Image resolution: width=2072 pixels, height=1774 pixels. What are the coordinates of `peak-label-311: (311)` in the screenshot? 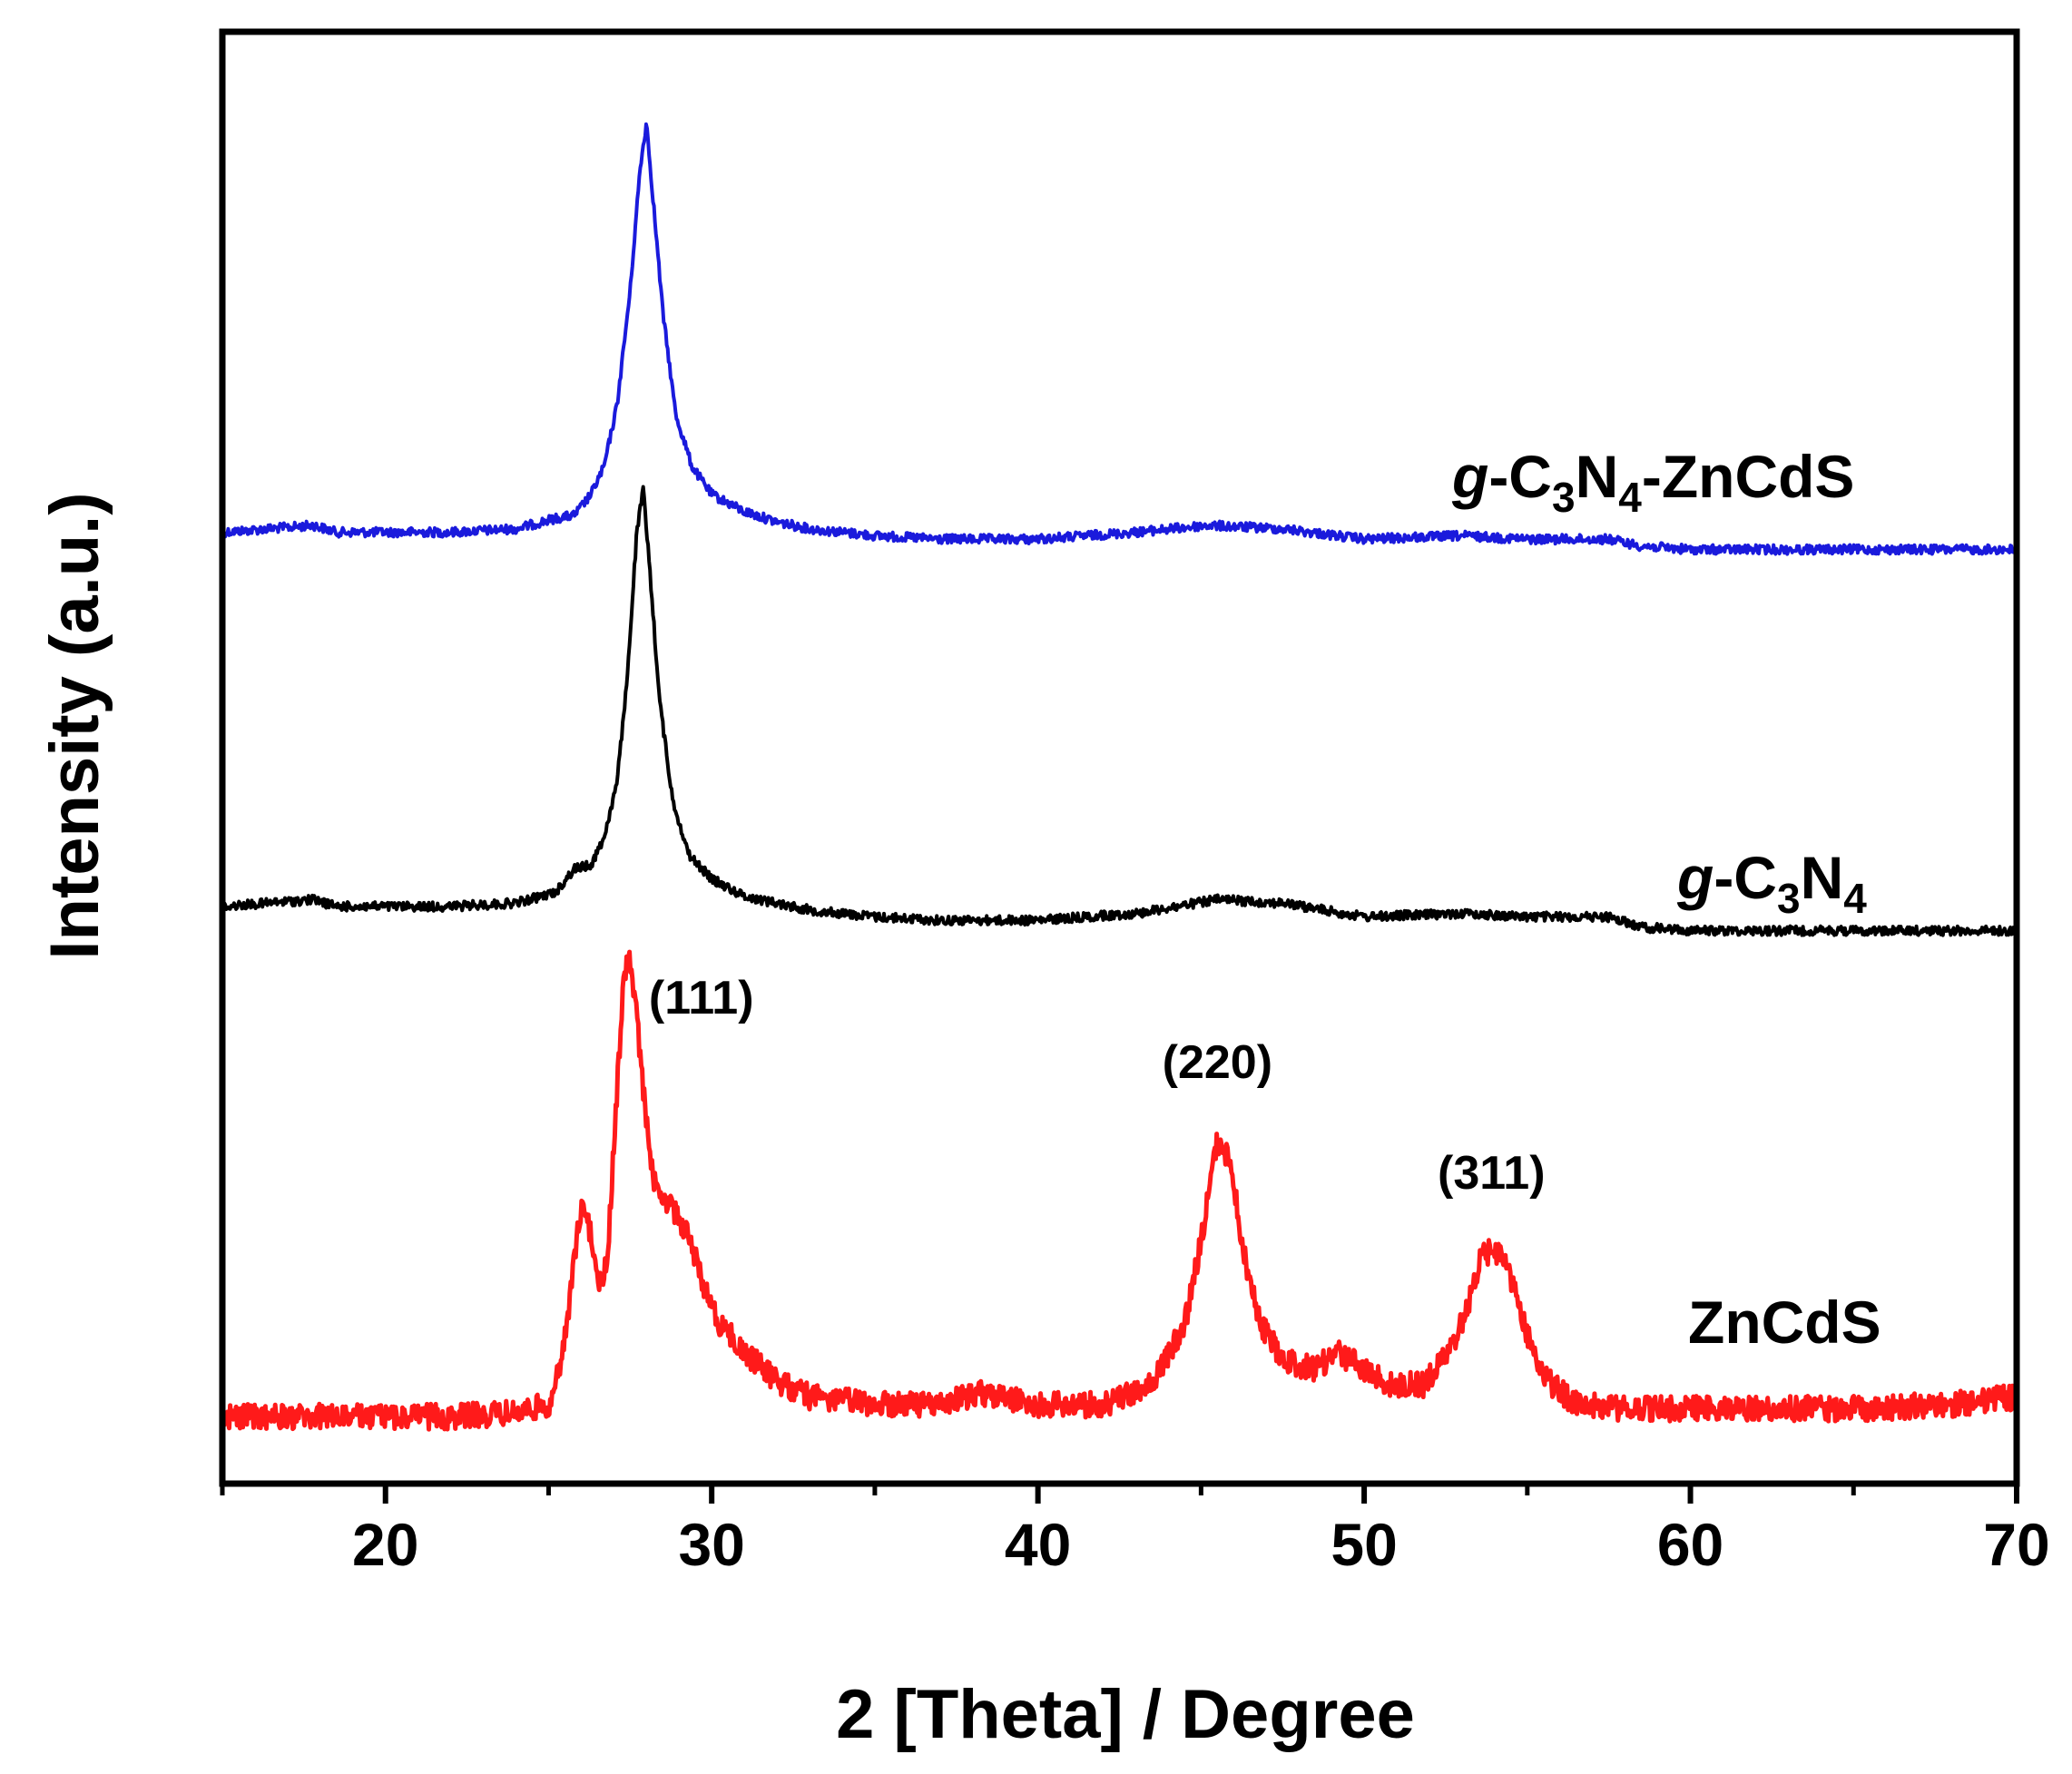 It's located at (1492, 1173).